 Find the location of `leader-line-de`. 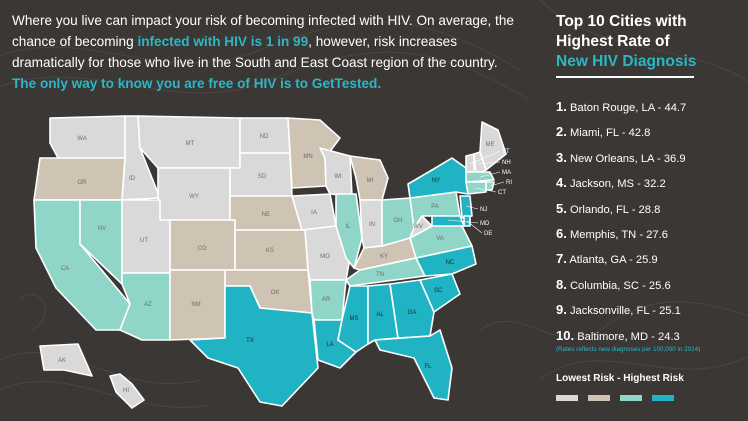

leader-line-de is located at coordinates (474, 227).